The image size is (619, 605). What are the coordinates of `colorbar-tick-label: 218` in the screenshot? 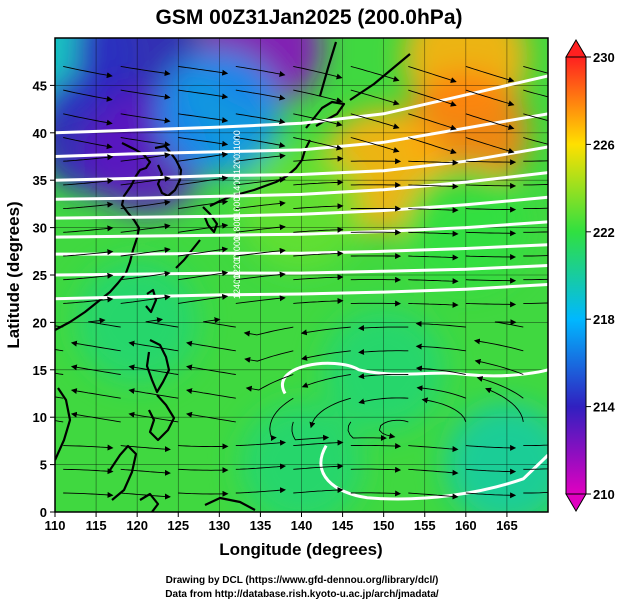 It's located at (604, 319).